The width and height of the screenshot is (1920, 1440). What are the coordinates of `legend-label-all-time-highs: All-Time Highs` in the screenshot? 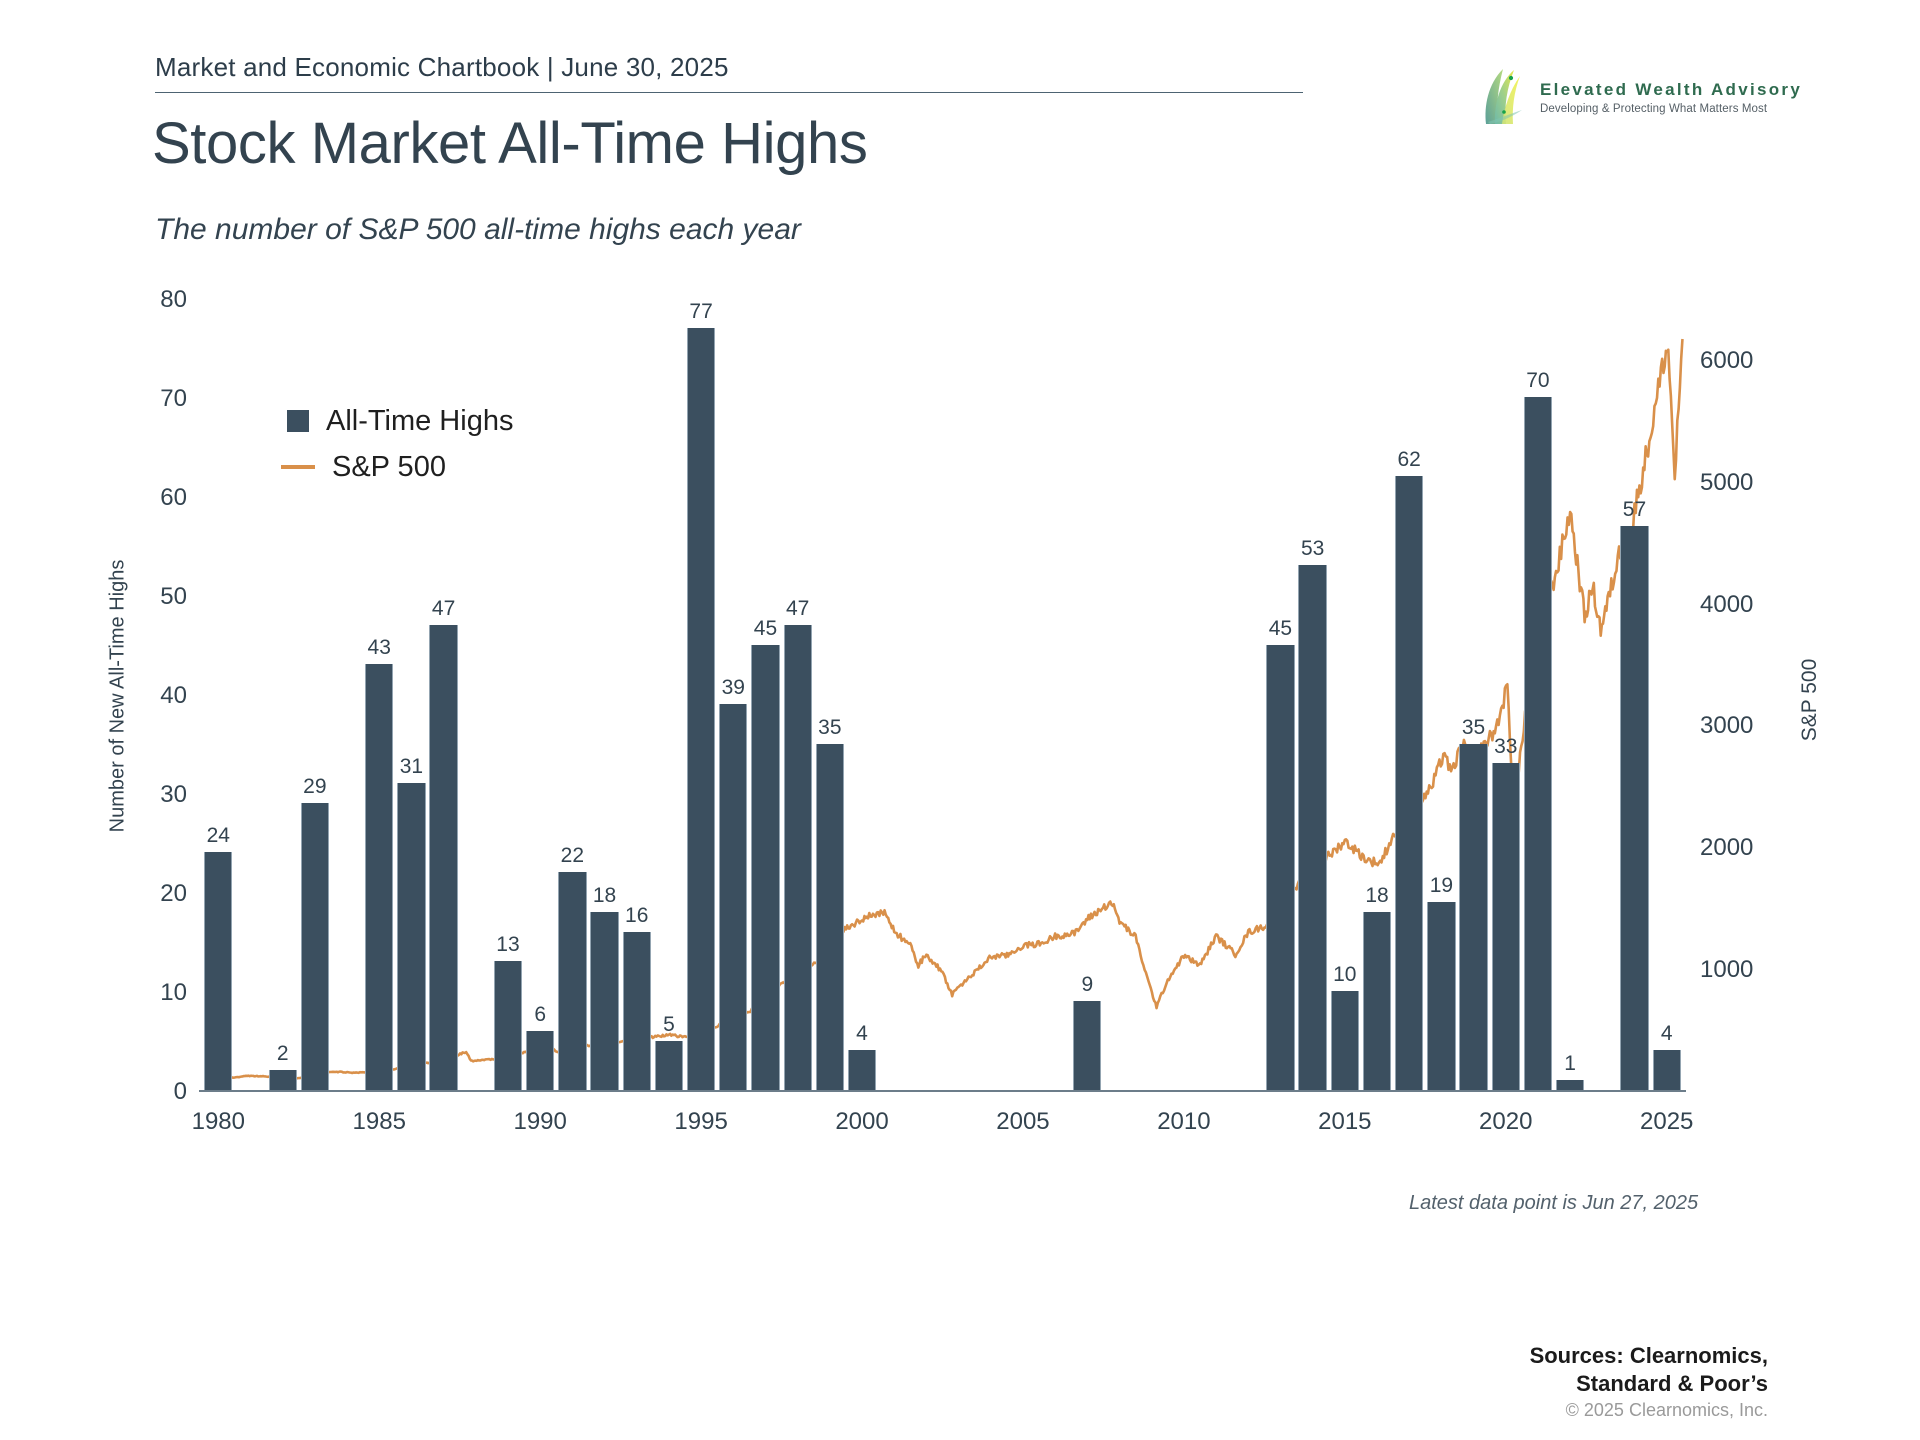 It's located at (420, 420).